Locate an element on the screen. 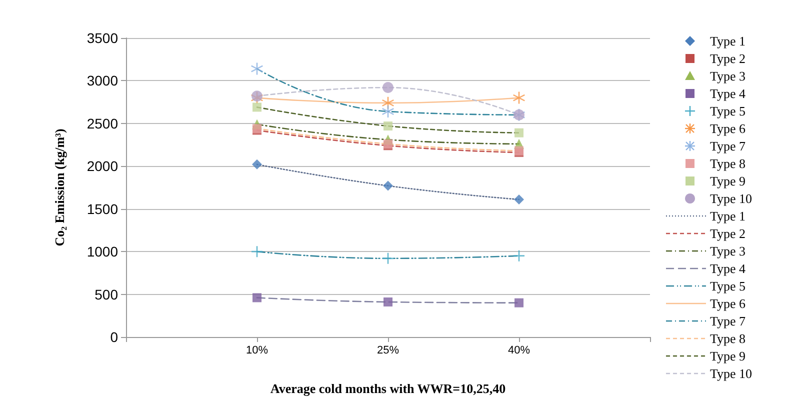 The image size is (805, 417). y-tick-label: 3000 is located at coordinates (102, 80).